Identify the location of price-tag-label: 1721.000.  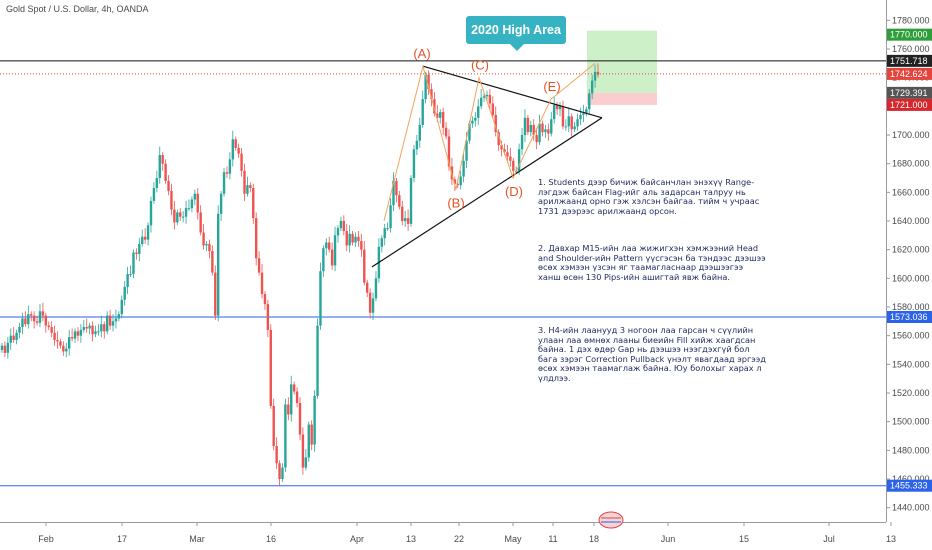
(909, 105).